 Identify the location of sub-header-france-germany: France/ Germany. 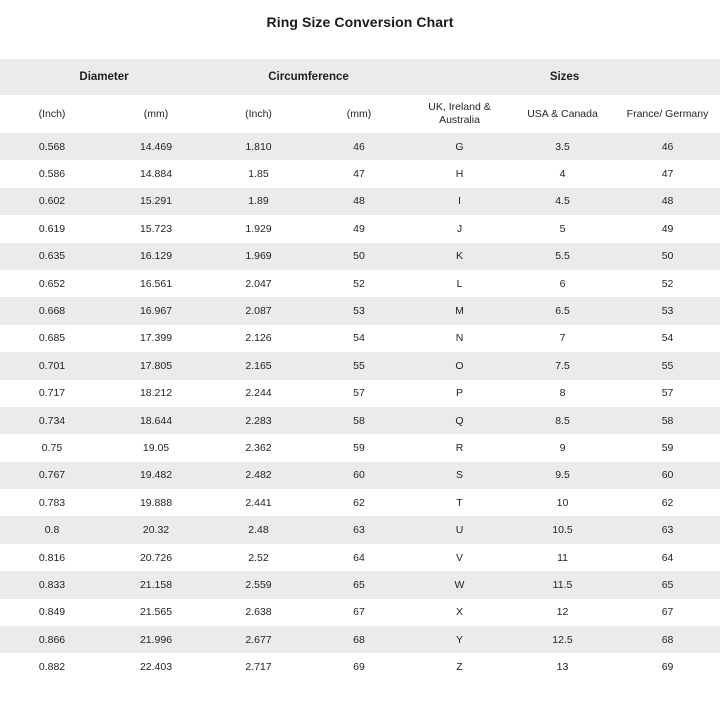
(667, 114).